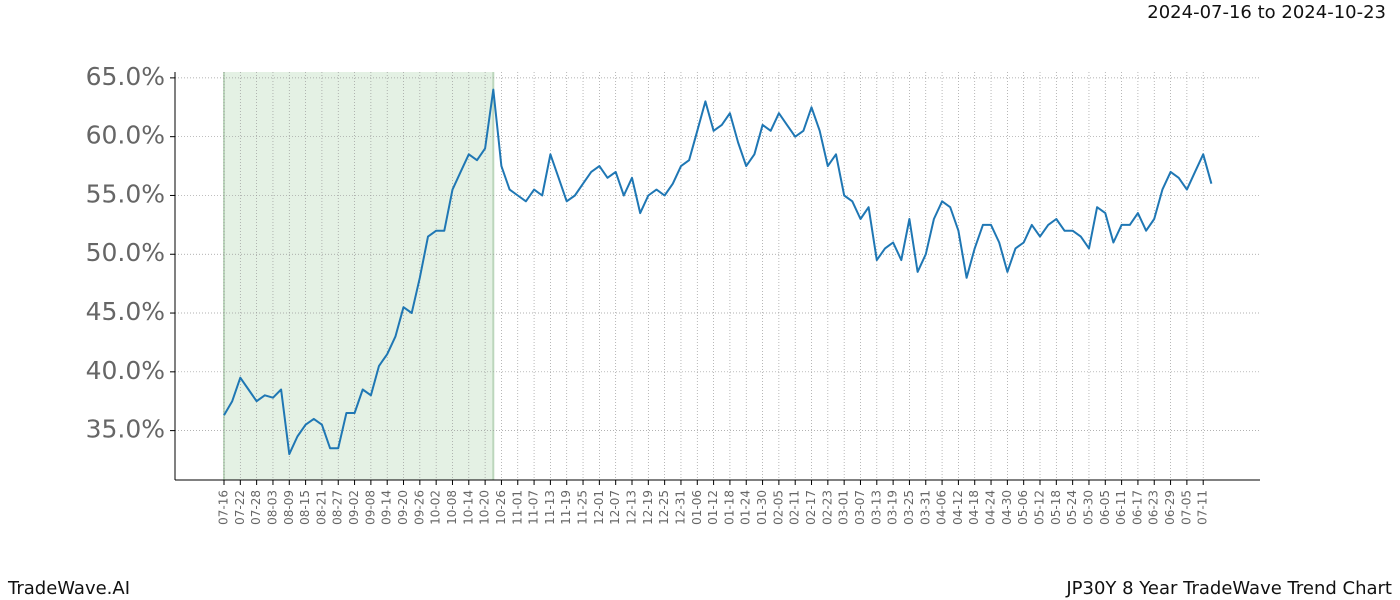 The width and height of the screenshot is (1400, 600). Describe the element at coordinates (795, 507) in the screenshot. I see `x-tick-label: 02-11` at that location.